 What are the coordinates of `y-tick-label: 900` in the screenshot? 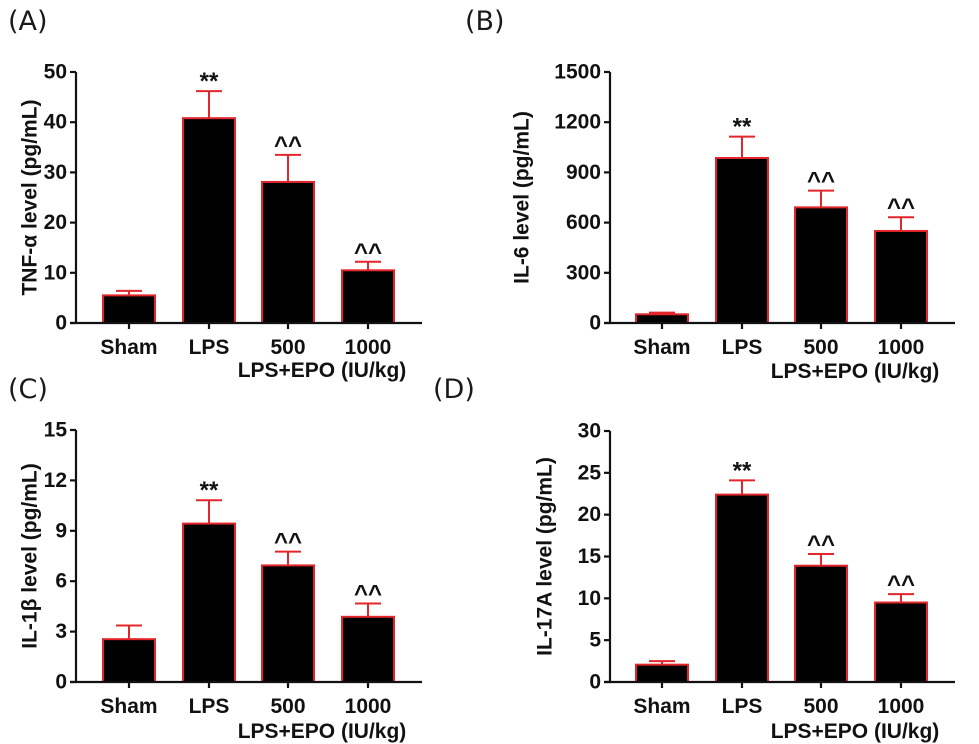 It's located at (583, 172).